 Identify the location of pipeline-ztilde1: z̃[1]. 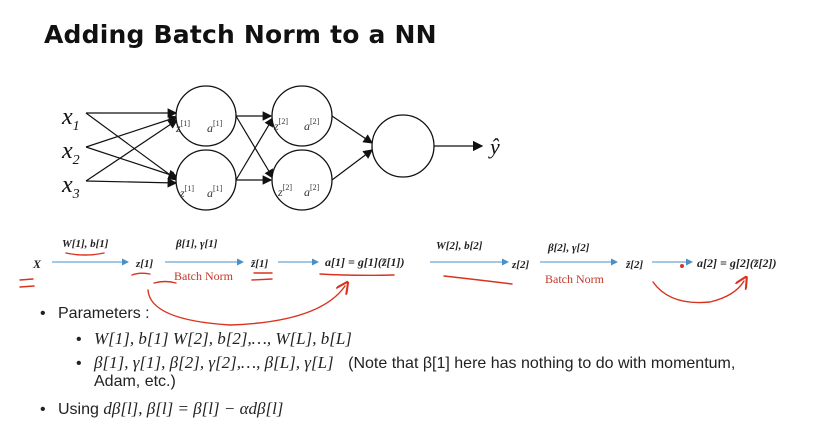
(259, 264).